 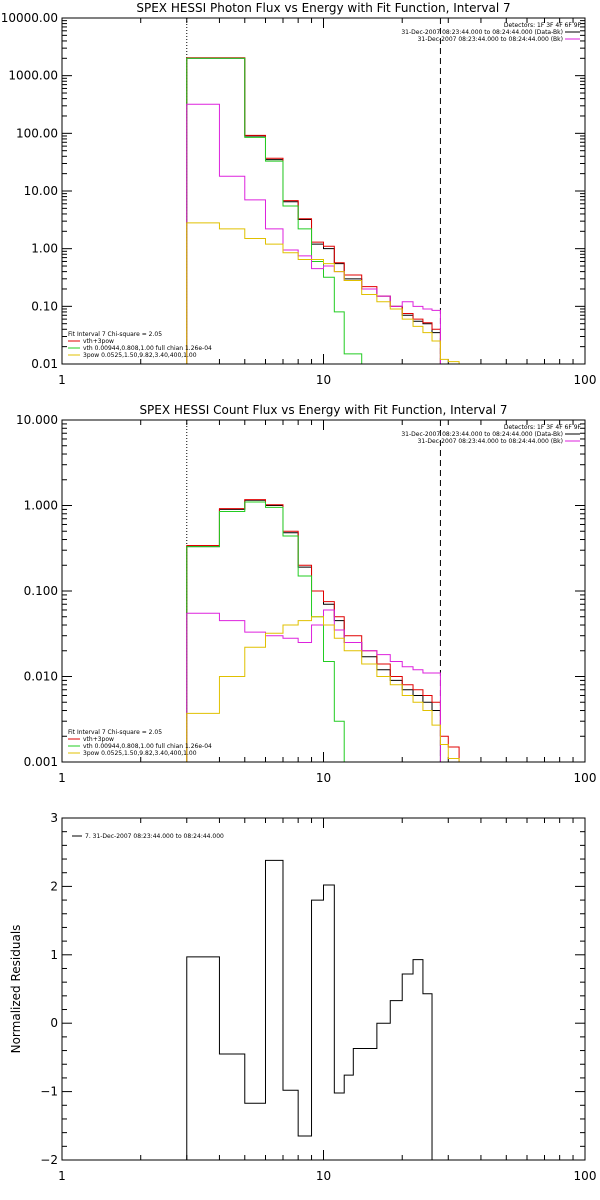 What do you see at coordinates (44, 364) in the screenshot?
I see `y-tick-label: 0.01` at bounding box center [44, 364].